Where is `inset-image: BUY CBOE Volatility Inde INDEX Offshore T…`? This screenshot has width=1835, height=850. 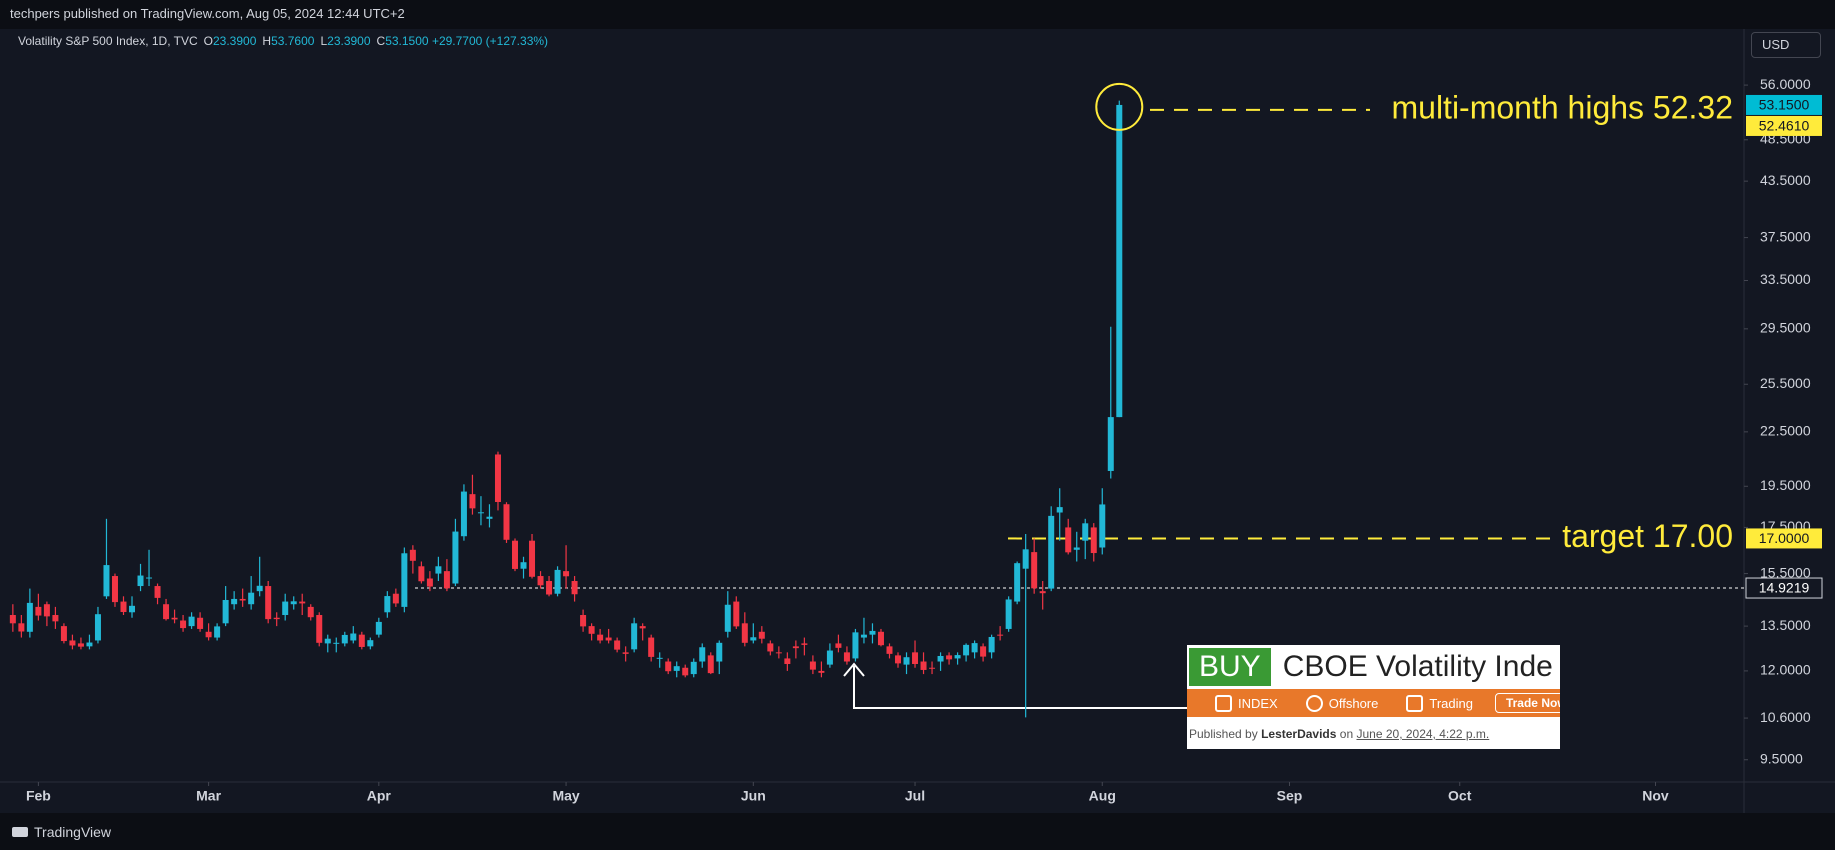 inset-image: BUY CBOE Volatility Inde INDEX Offshore T… is located at coordinates (1373, 697).